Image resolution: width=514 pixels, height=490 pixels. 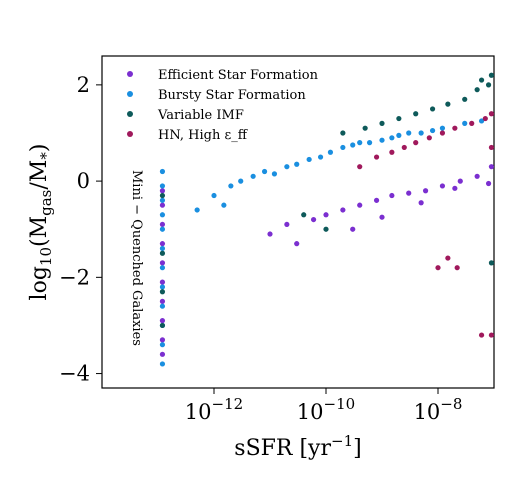 I want to click on y-axis-label: log10(Mgas/M*), so click(x=41, y=222).